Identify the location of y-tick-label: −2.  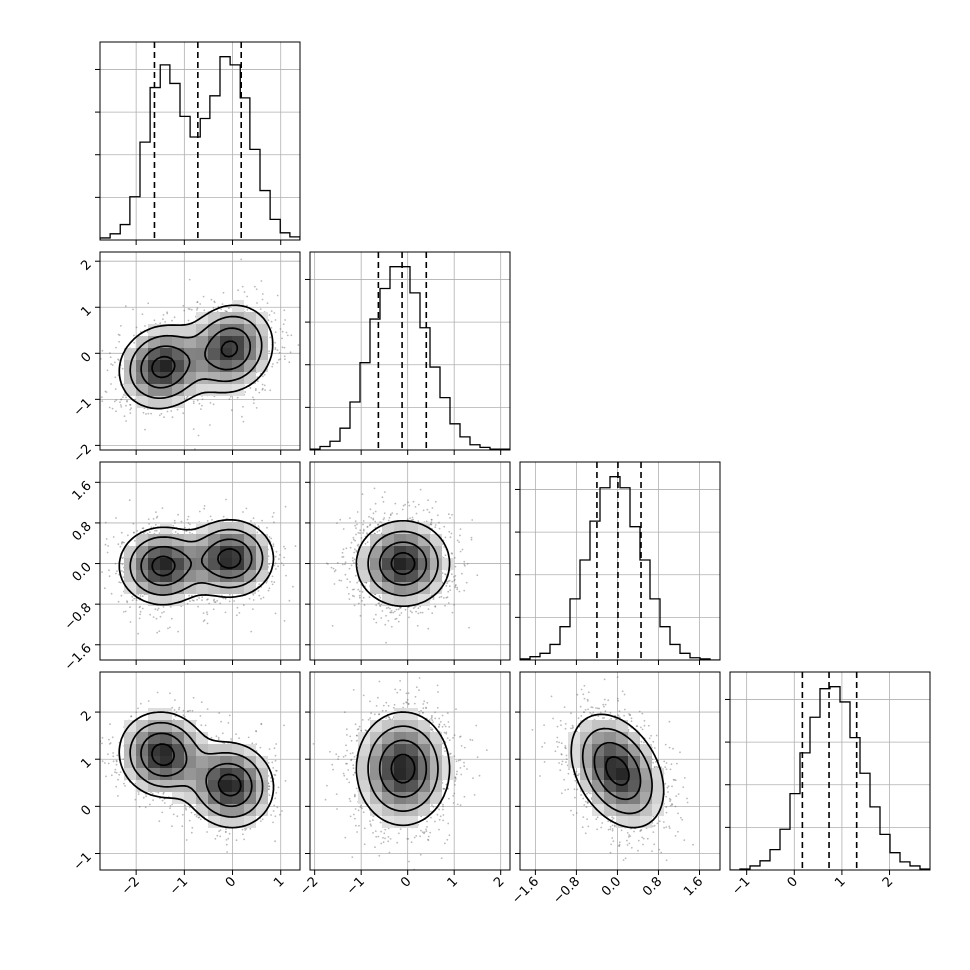
(83, 454).